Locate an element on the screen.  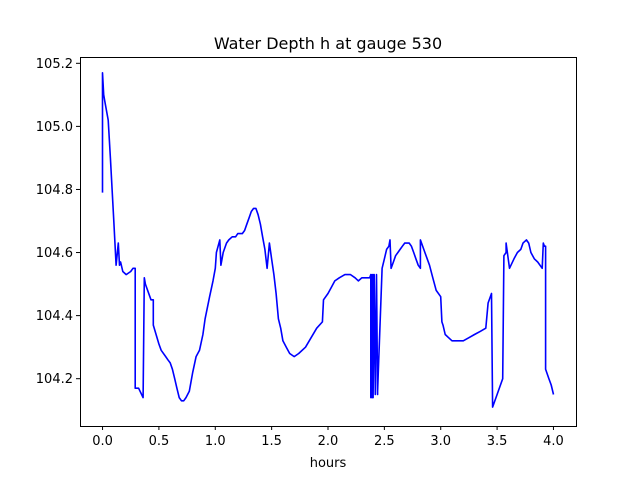
y-tick-label: 104.8 is located at coordinates (54, 190).